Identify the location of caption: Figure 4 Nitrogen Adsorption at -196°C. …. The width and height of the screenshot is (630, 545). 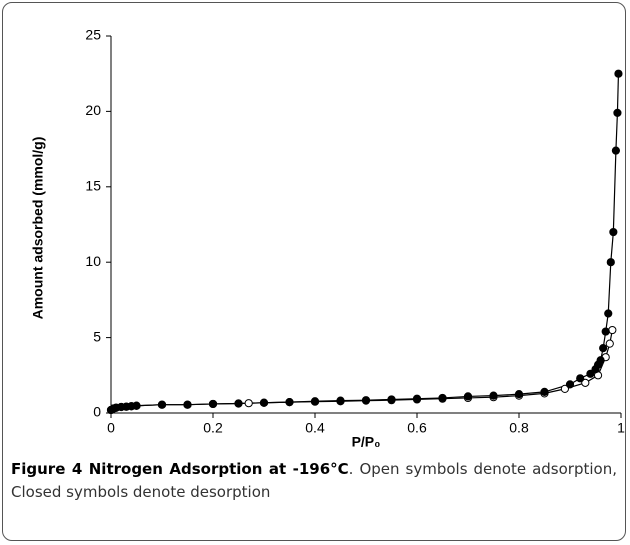
(314, 481).